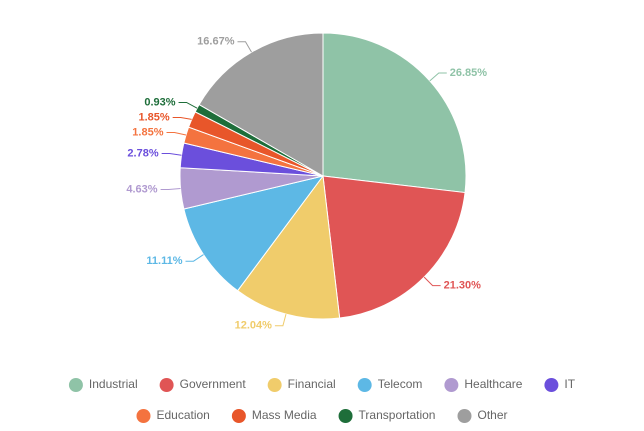 The height and width of the screenshot is (431, 644). I want to click on value-label: 11.11%, so click(164, 261).